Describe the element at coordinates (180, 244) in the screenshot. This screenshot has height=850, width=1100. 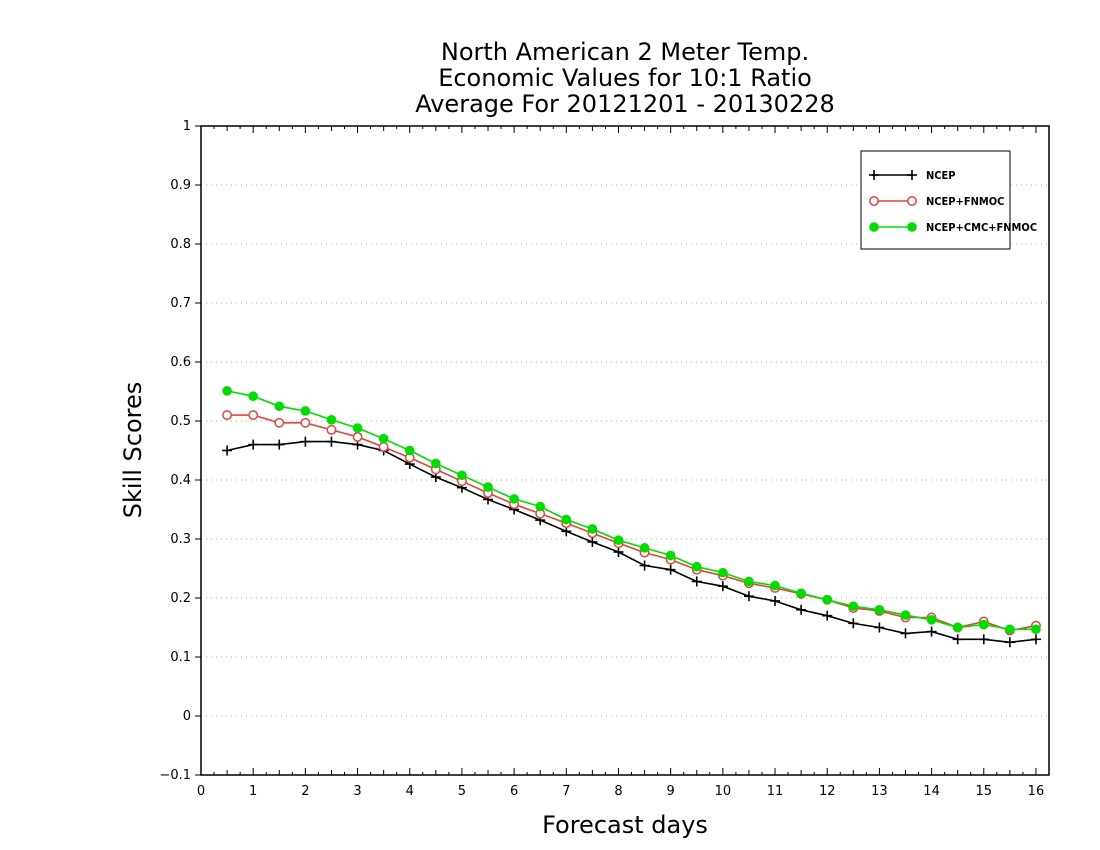
I see `y-tick-label: 0.8` at that location.